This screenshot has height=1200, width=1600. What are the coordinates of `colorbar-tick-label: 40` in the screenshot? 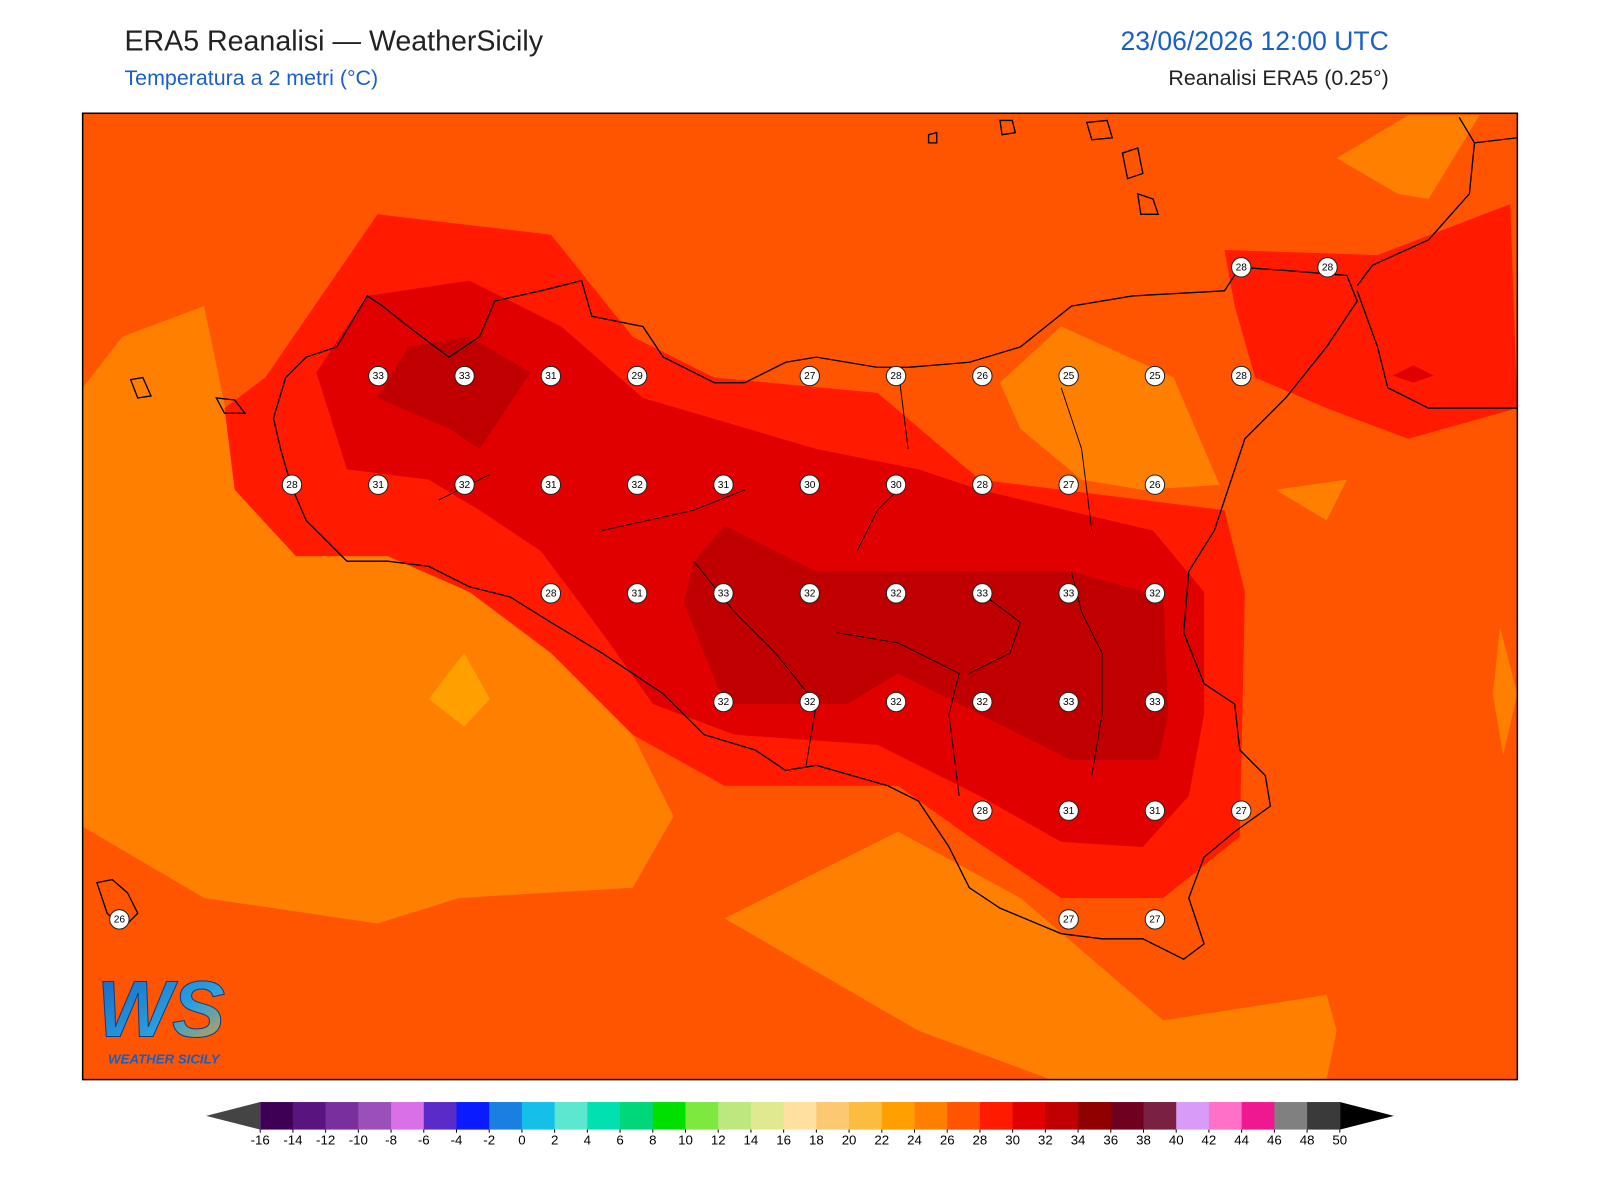 It's located at (1176, 1139).